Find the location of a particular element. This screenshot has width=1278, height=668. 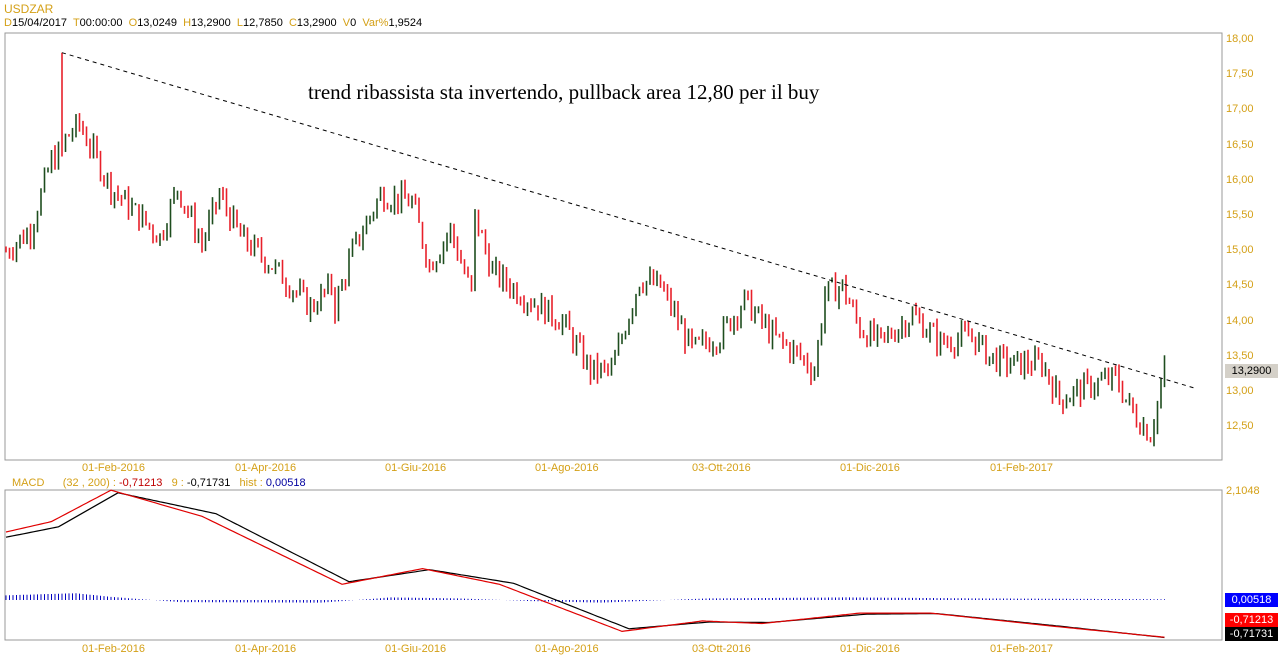

signal-value-badge: -0,71731 is located at coordinates (1251, 634).